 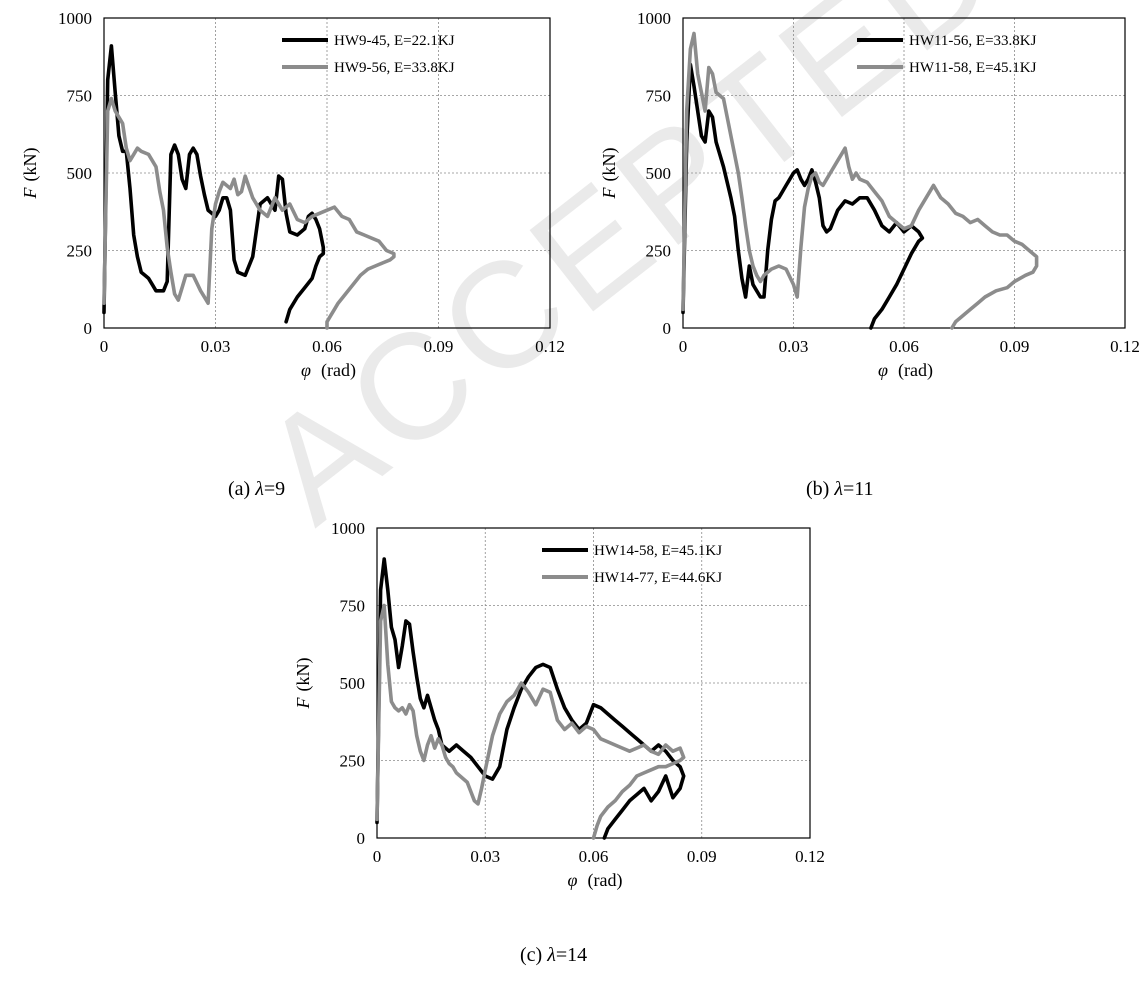 What do you see at coordinates (858, 489) in the screenshot?
I see `caption-b-suffix: =11` at bounding box center [858, 489].